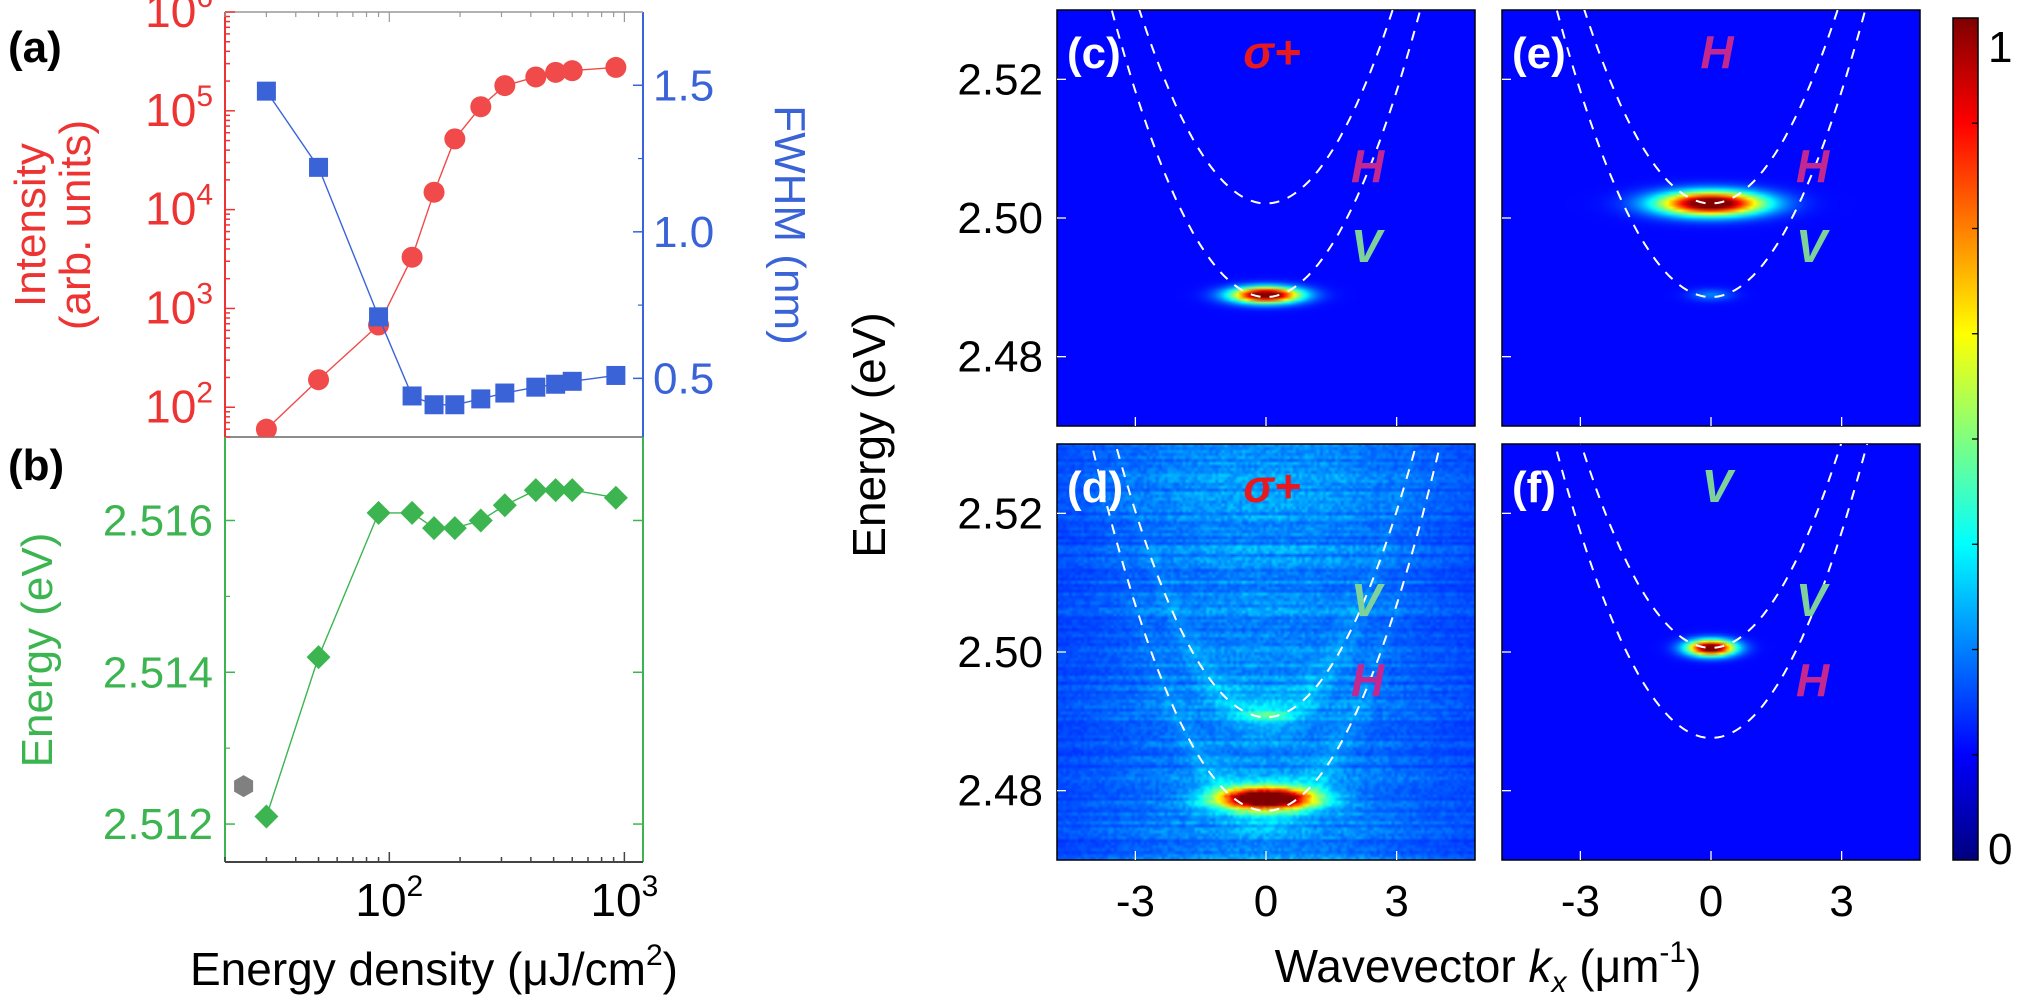  Describe the element at coordinates (431, 653) in the screenshot. I see `panel-b-data` at that location.